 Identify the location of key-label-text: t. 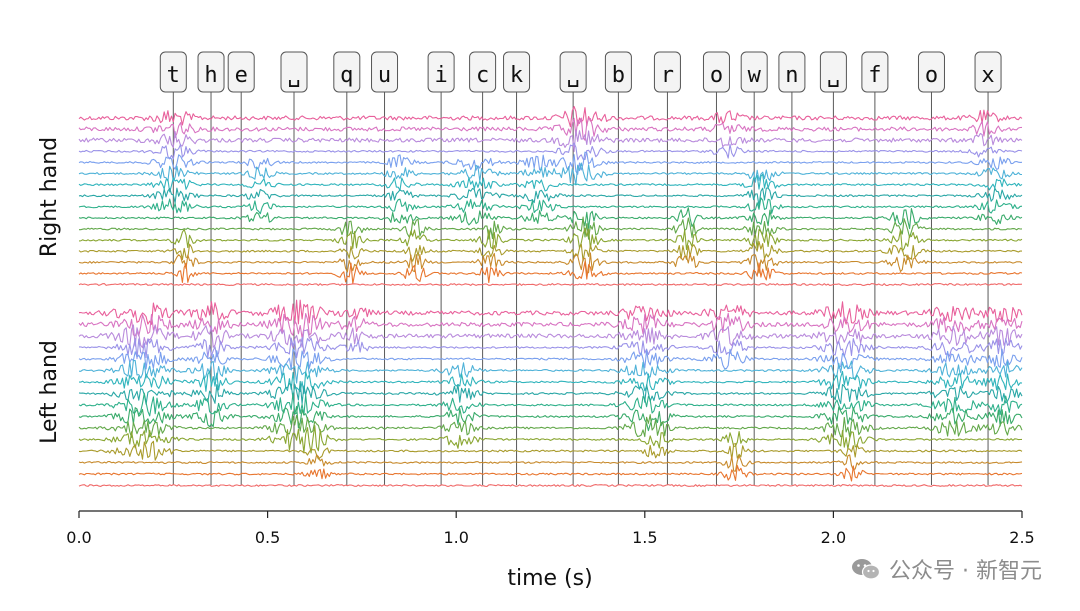
(173, 75).